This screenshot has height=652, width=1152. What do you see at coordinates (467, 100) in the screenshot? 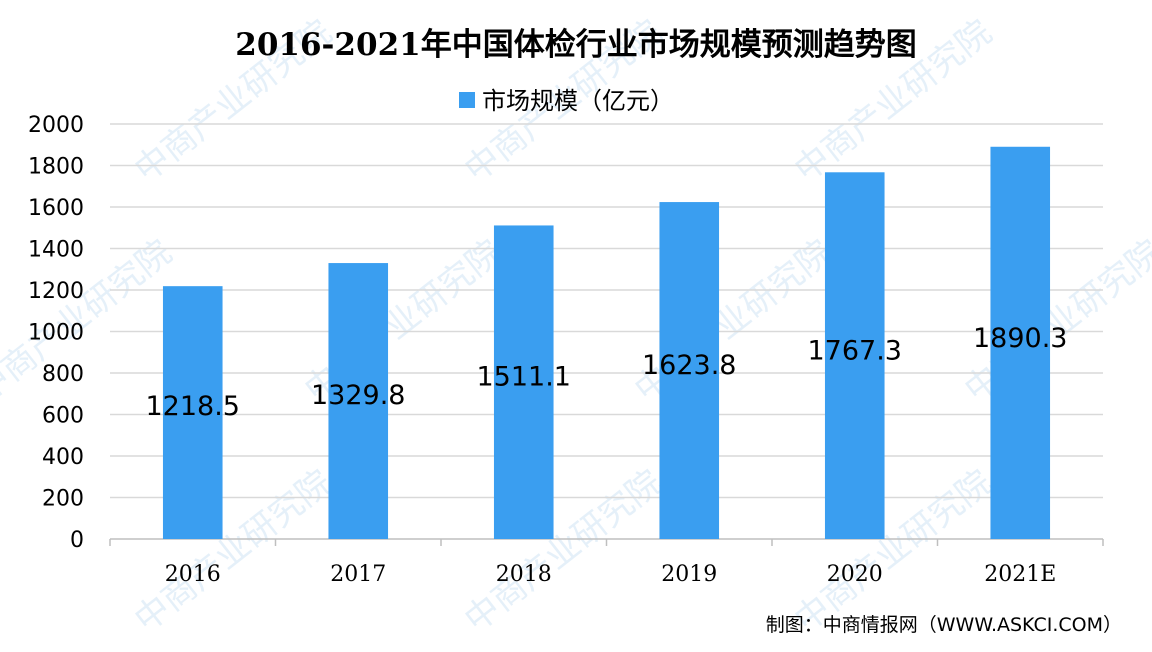
I see `legend-swatch` at bounding box center [467, 100].